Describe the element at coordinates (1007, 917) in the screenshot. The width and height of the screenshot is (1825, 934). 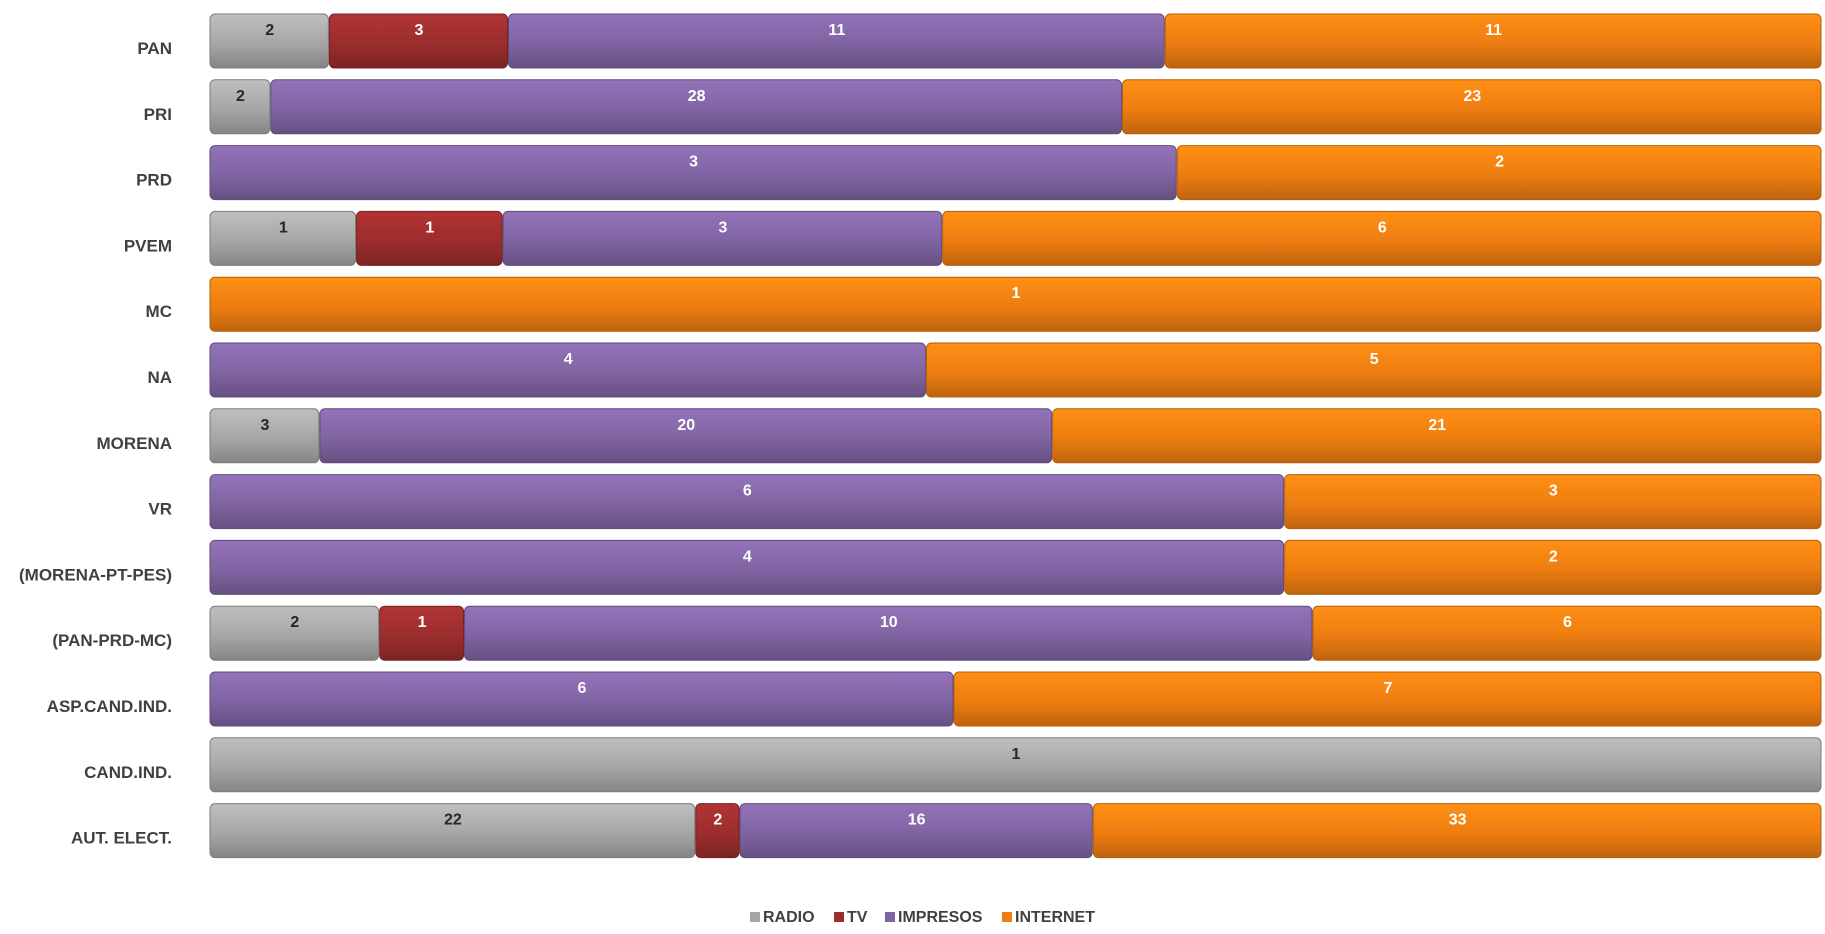
I see `legend-swatch-internet` at that location.